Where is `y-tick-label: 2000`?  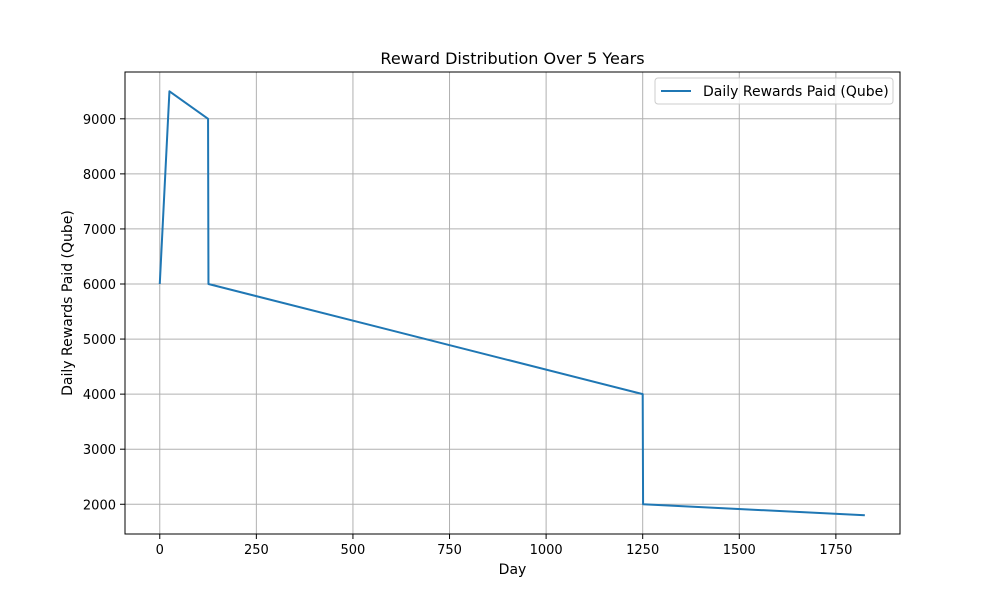
y-tick-label: 2000 is located at coordinates (99, 505).